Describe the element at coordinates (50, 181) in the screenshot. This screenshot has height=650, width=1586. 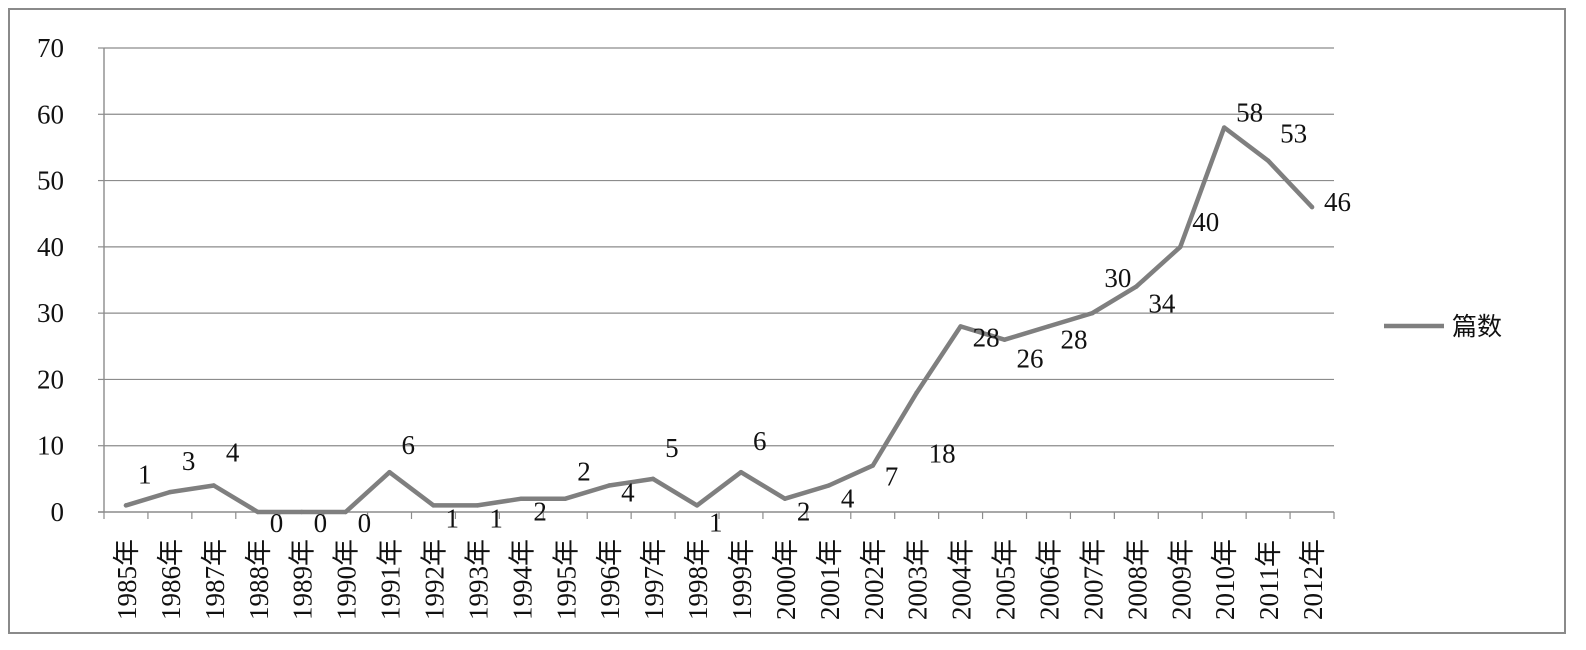
I see `y-tick-label: 50` at that location.